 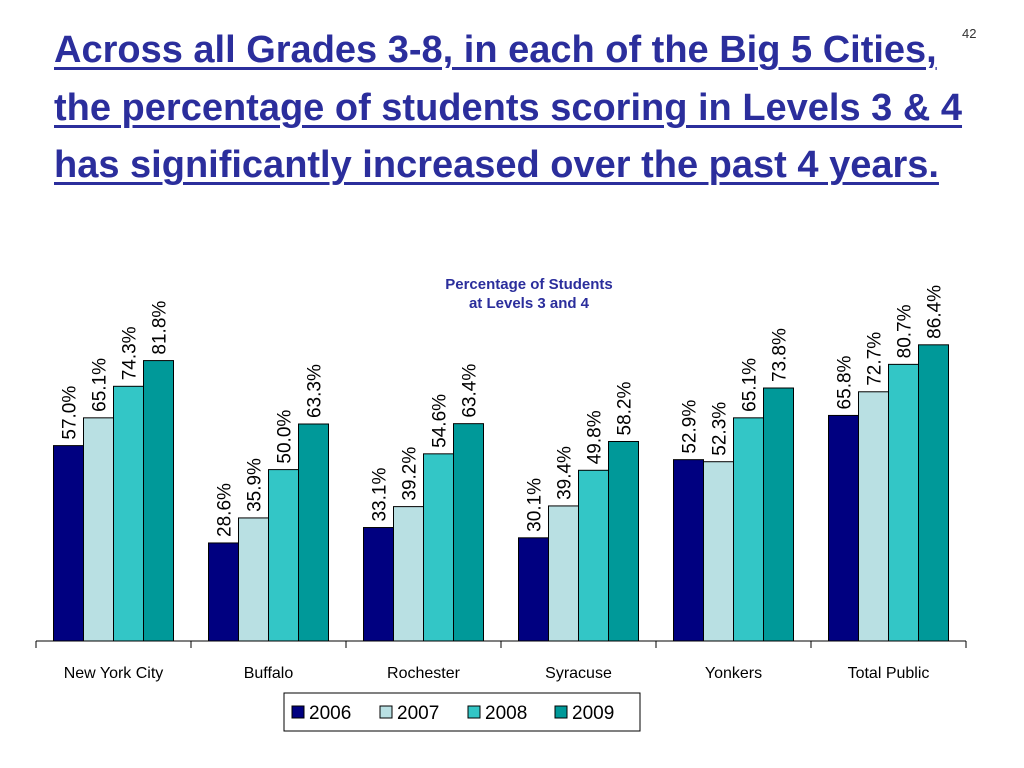 I want to click on bar-syracuse-2006, so click(x=533, y=589).